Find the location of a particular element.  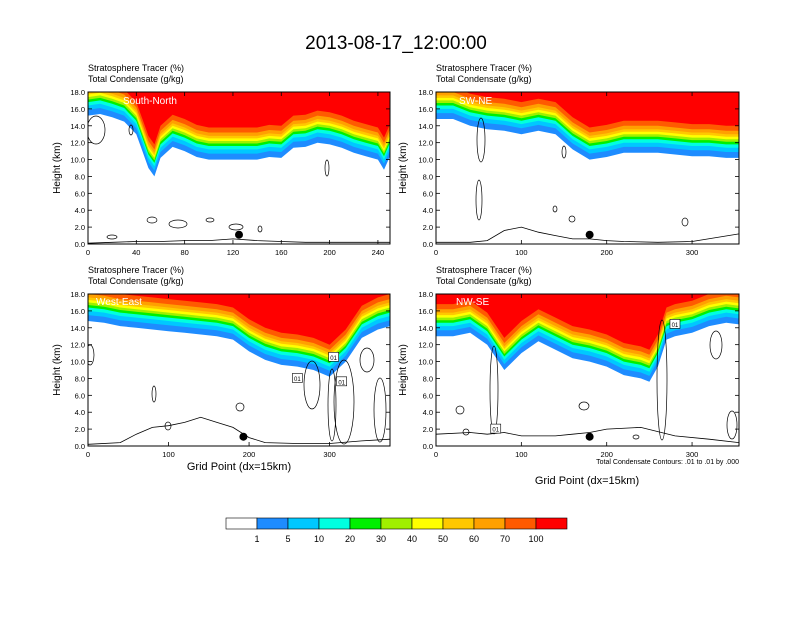

colorbar-label: 1 is located at coordinates (256, 539).